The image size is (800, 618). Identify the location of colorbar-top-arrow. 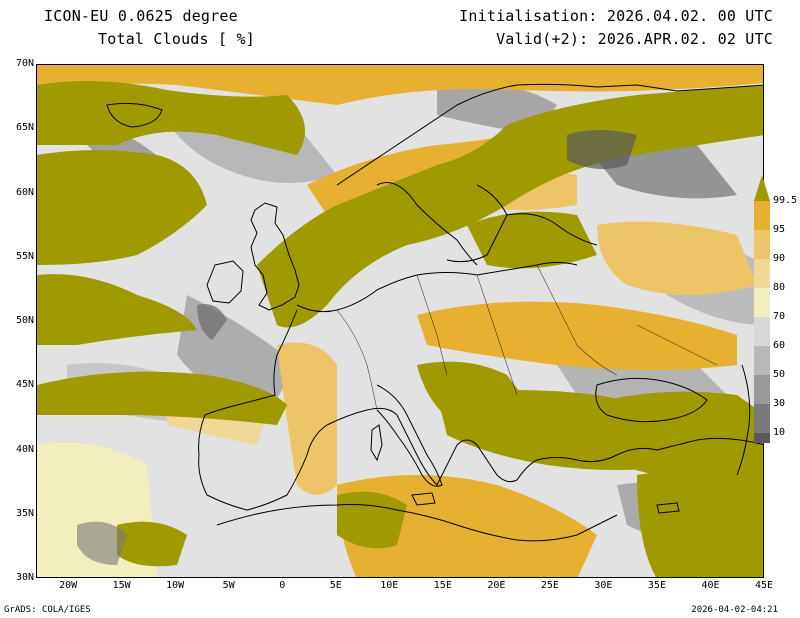
(762, 188).